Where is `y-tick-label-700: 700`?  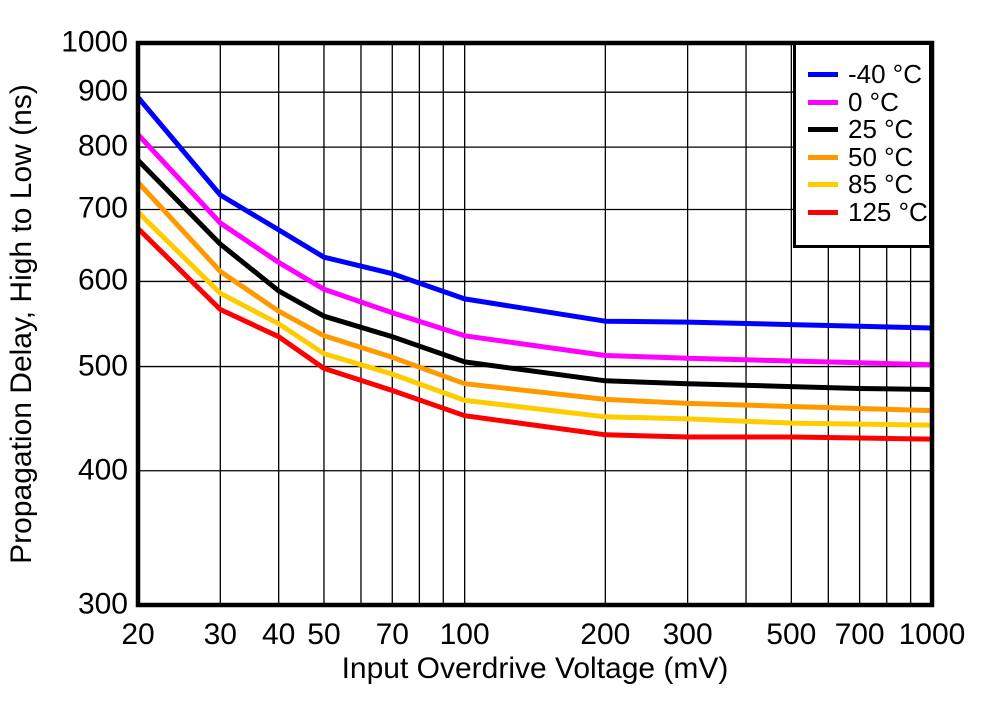 y-tick-label-700: 700 is located at coordinates (102, 208).